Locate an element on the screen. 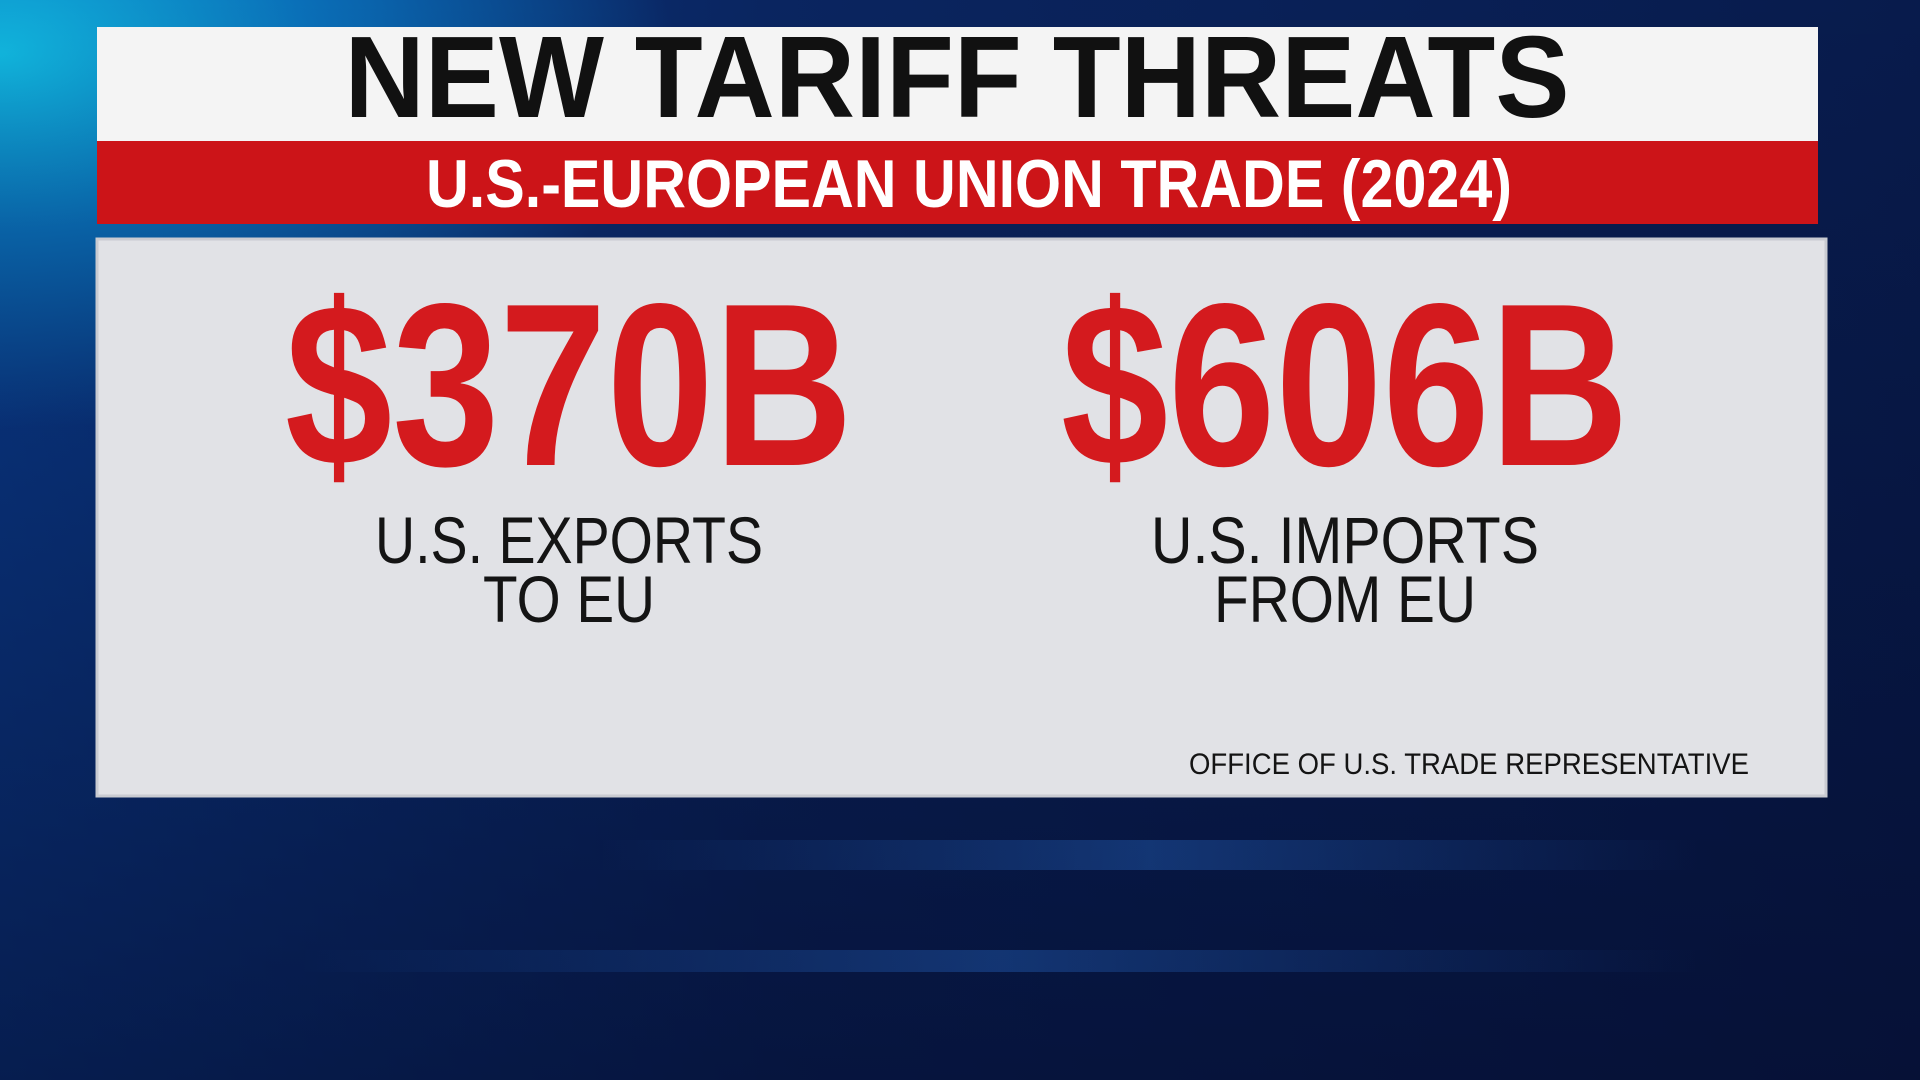 The image size is (1920, 1080). stat-label: FROM EU is located at coordinates (1345, 599).